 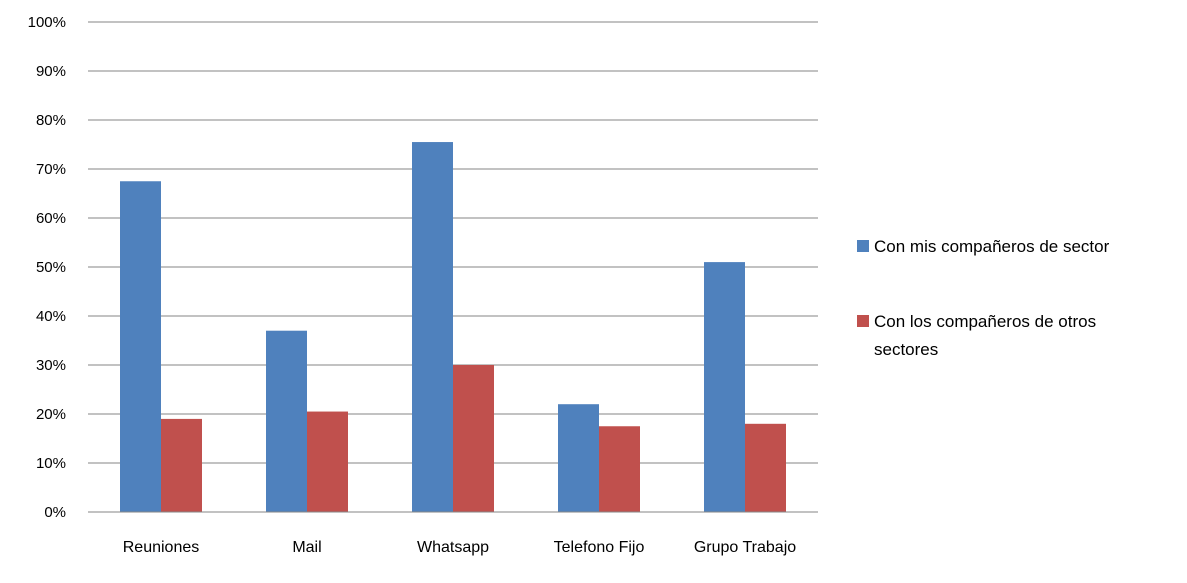 I want to click on legend-label: Con mis compañeros de sector, so click(x=992, y=246).